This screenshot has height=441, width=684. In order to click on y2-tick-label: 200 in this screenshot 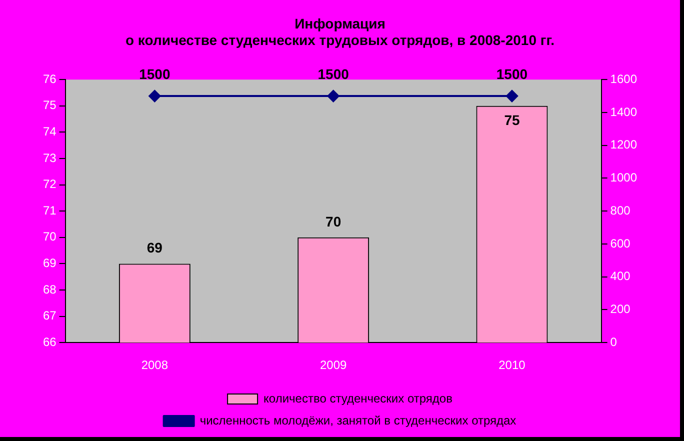, I will do `click(620, 309)`.